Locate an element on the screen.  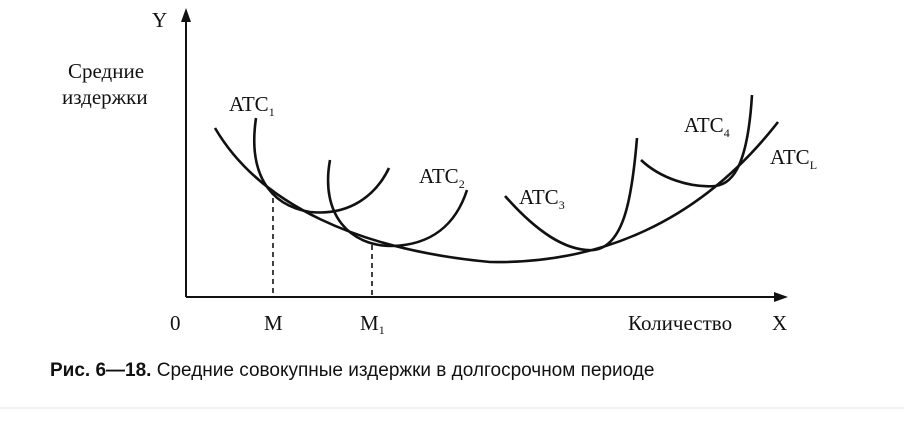
x-label: X is located at coordinates (779, 323).